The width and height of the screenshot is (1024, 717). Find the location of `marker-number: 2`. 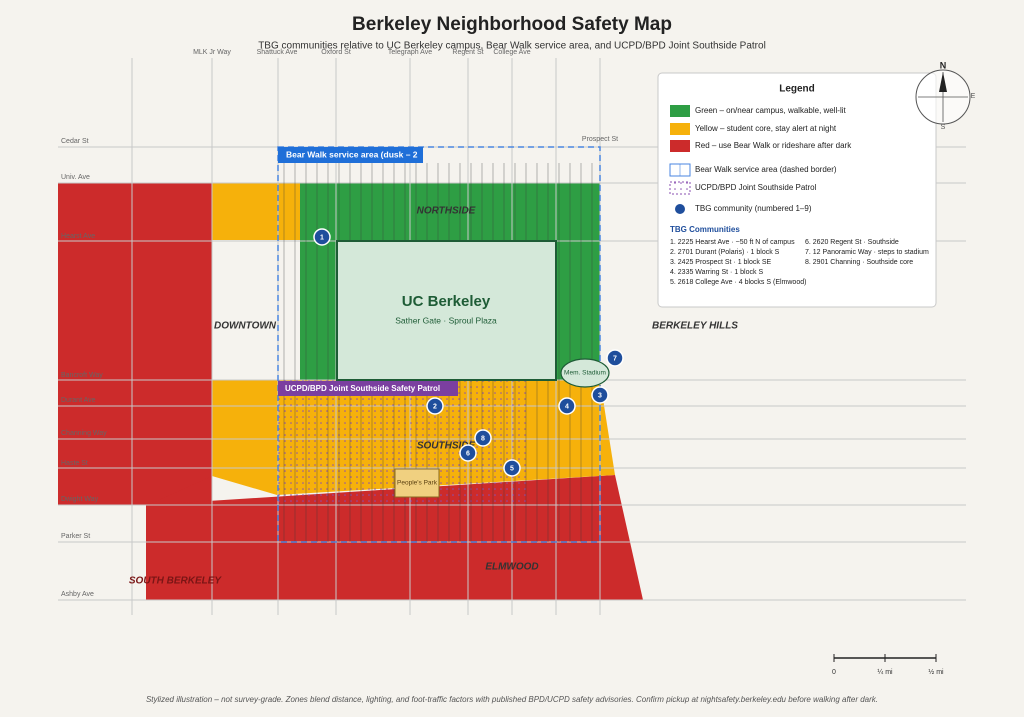

marker-number: 2 is located at coordinates (435, 406).